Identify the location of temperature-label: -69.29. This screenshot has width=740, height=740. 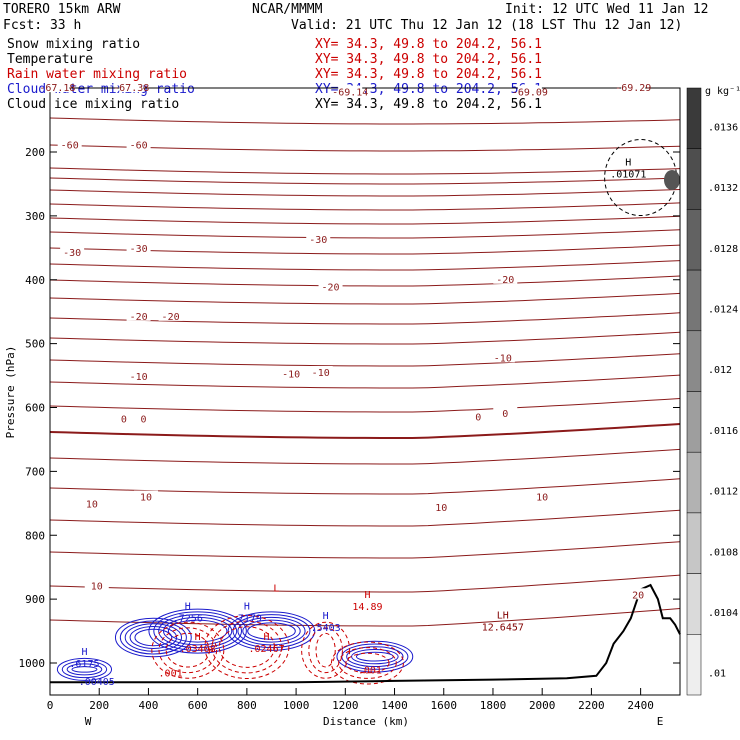
(633, 88).